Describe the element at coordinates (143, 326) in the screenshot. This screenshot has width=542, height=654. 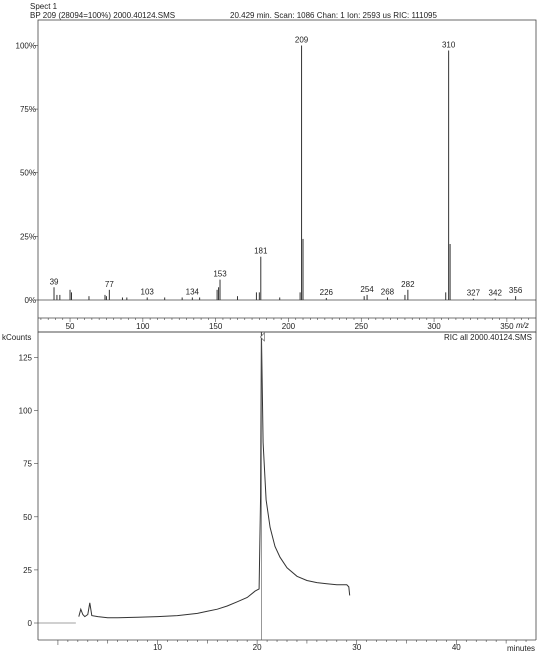
I see `spectrum-x-tick-label: 100` at that location.